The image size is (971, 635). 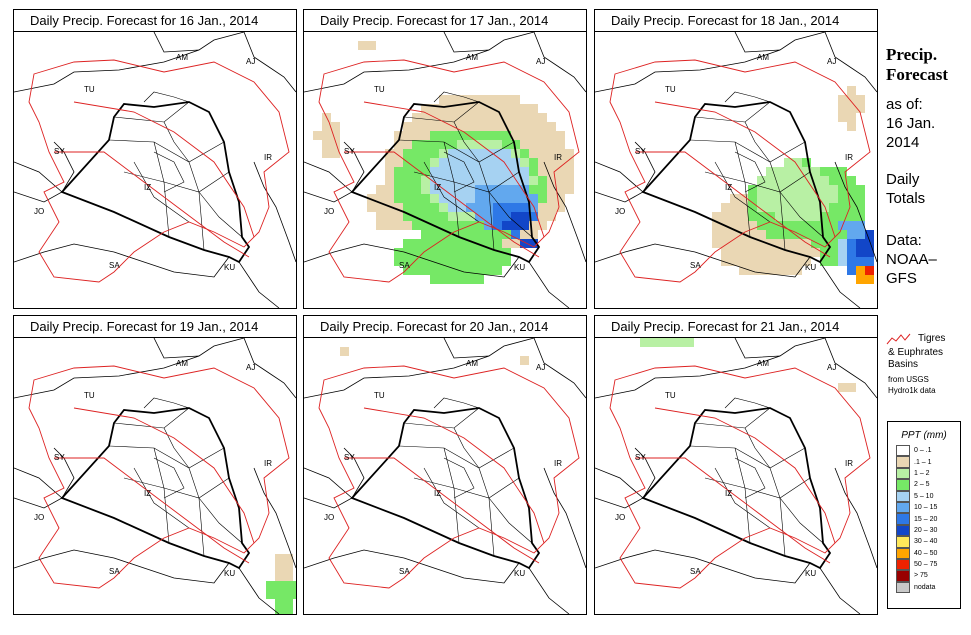 I want to click on country-label: AM, so click(x=472, y=57).